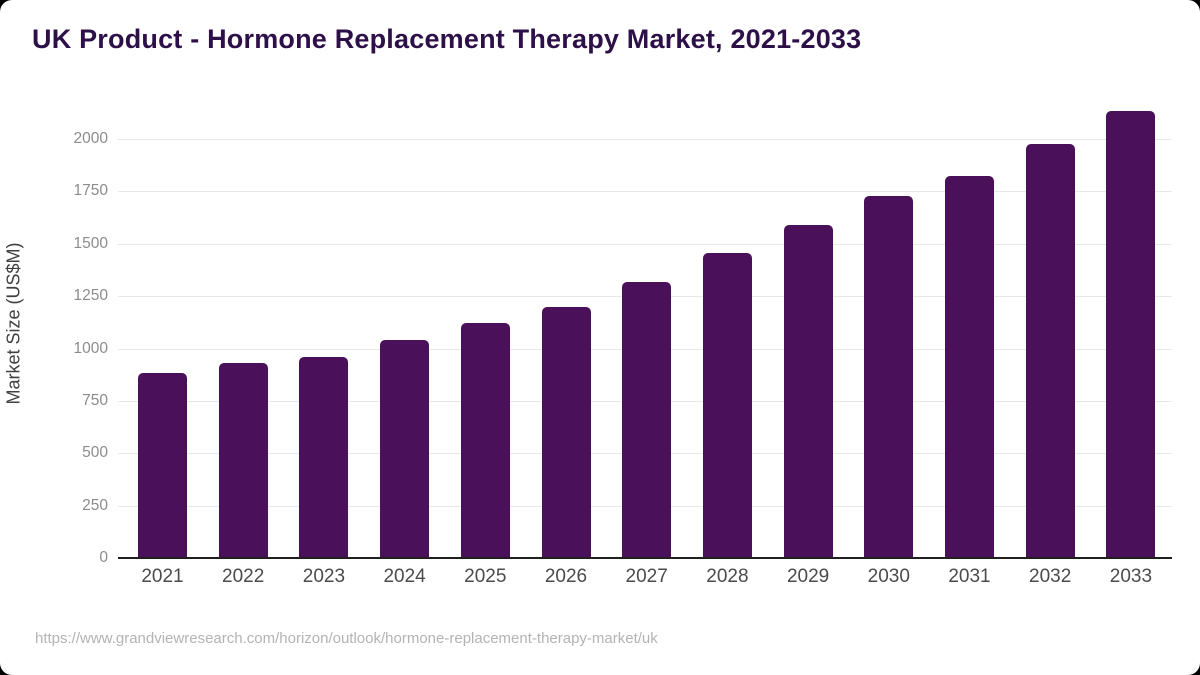  What do you see at coordinates (103, 557) in the screenshot?
I see `y-tick-label-0: 0` at bounding box center [103, 557].